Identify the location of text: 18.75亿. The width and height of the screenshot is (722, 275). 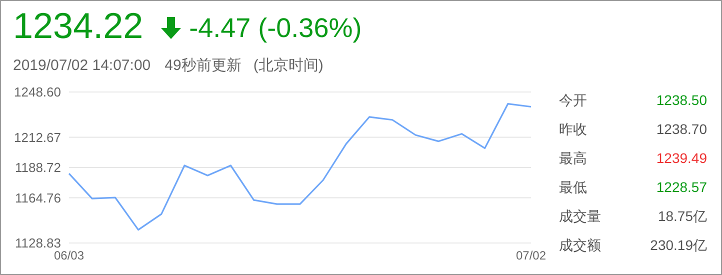
(682, 217).